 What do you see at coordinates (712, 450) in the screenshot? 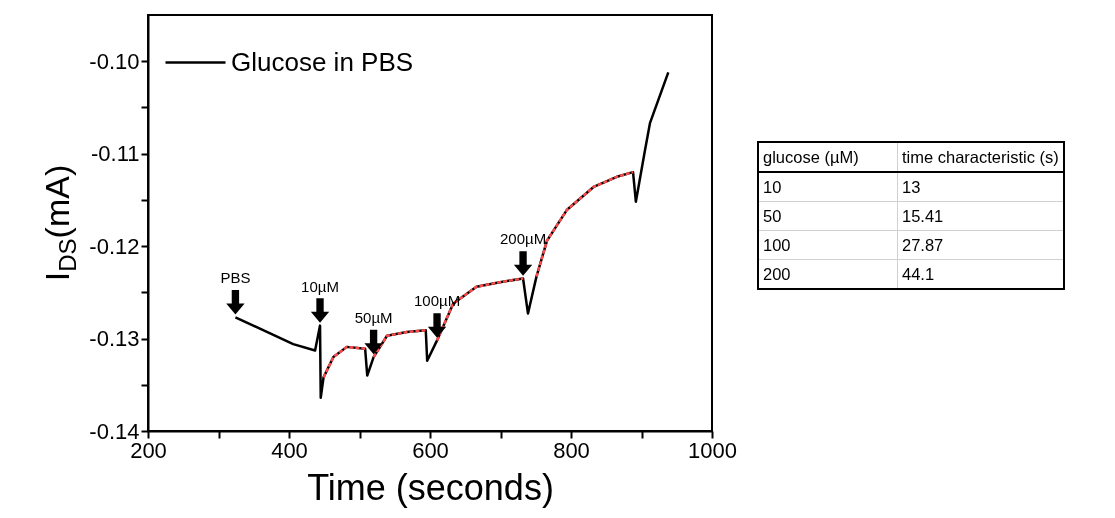
I see `x-tick-label: 1000` at bounding box center [712, 450].